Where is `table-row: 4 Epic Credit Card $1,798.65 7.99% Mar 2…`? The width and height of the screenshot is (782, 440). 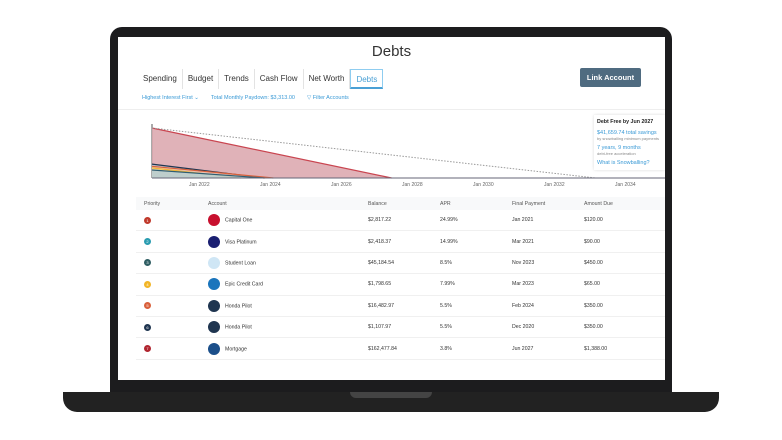 table-row: 4 Epic Credit Card $1,798.65 7.99% Mar 2… is located at coordinates (400, 285).